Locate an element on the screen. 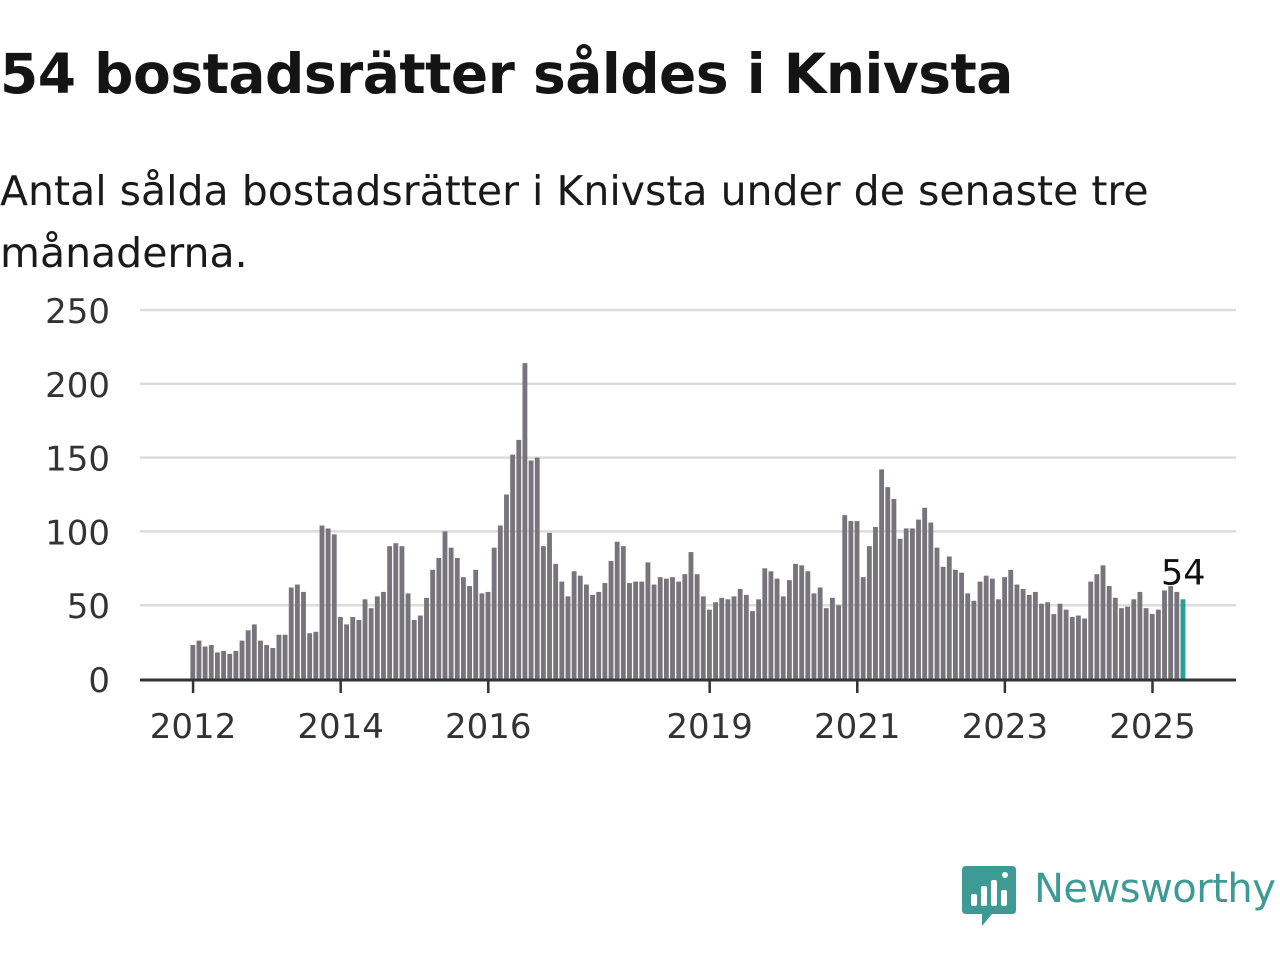 The height and width of the screenshot is (960, 1280). y-tick-label: 250 is located at coordinates (77, 312).